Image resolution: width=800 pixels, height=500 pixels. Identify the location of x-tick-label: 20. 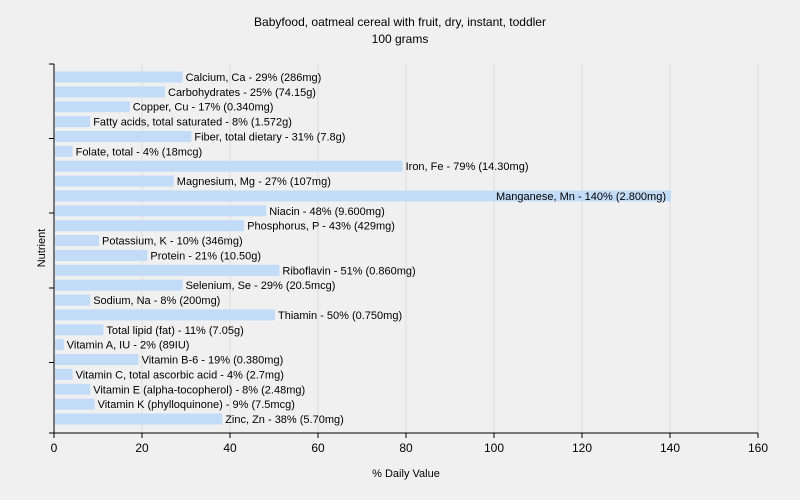
(142, 448).